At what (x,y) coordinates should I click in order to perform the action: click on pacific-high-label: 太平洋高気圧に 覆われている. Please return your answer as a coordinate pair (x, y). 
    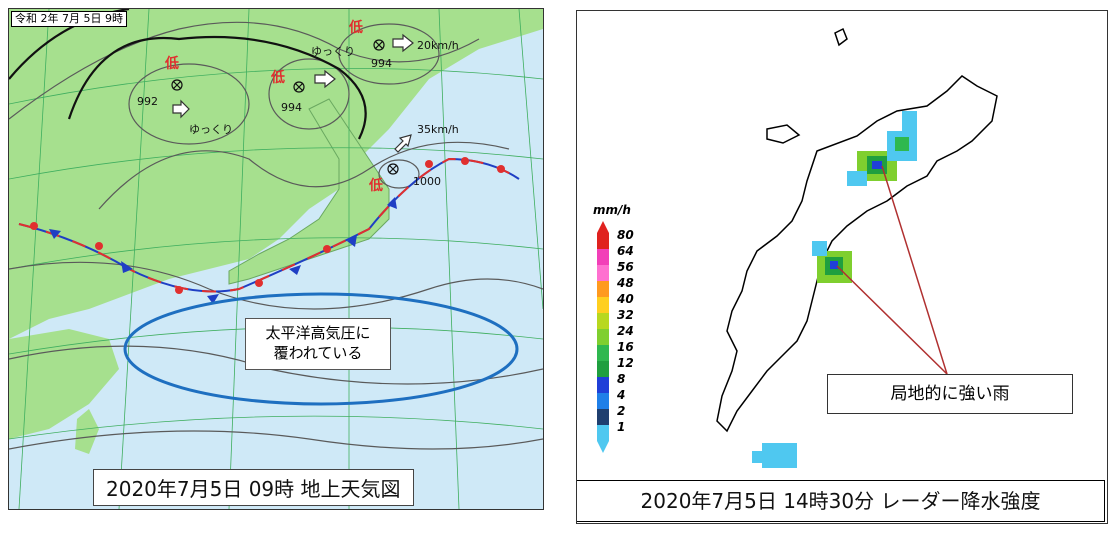
    Looking at the image, I should click on (318, 344).